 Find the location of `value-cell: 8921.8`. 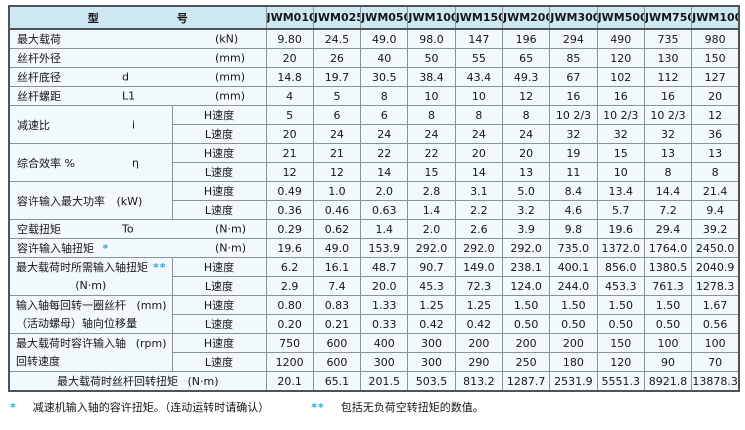

value-cell: 8921.8 is located at coordinates (668, 381).